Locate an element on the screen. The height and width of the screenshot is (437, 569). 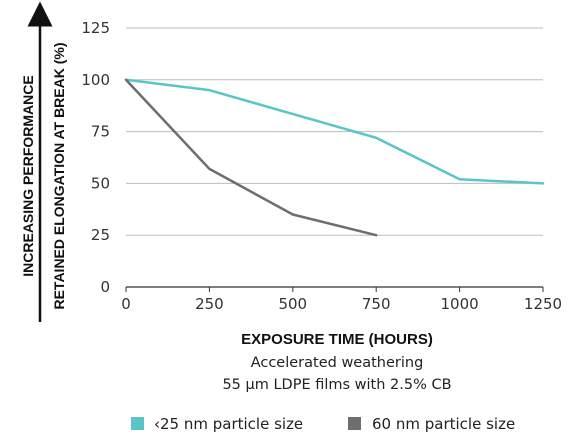
legend-label-25nm: ‹25 nm particle size is located at coordinates (228, 424).